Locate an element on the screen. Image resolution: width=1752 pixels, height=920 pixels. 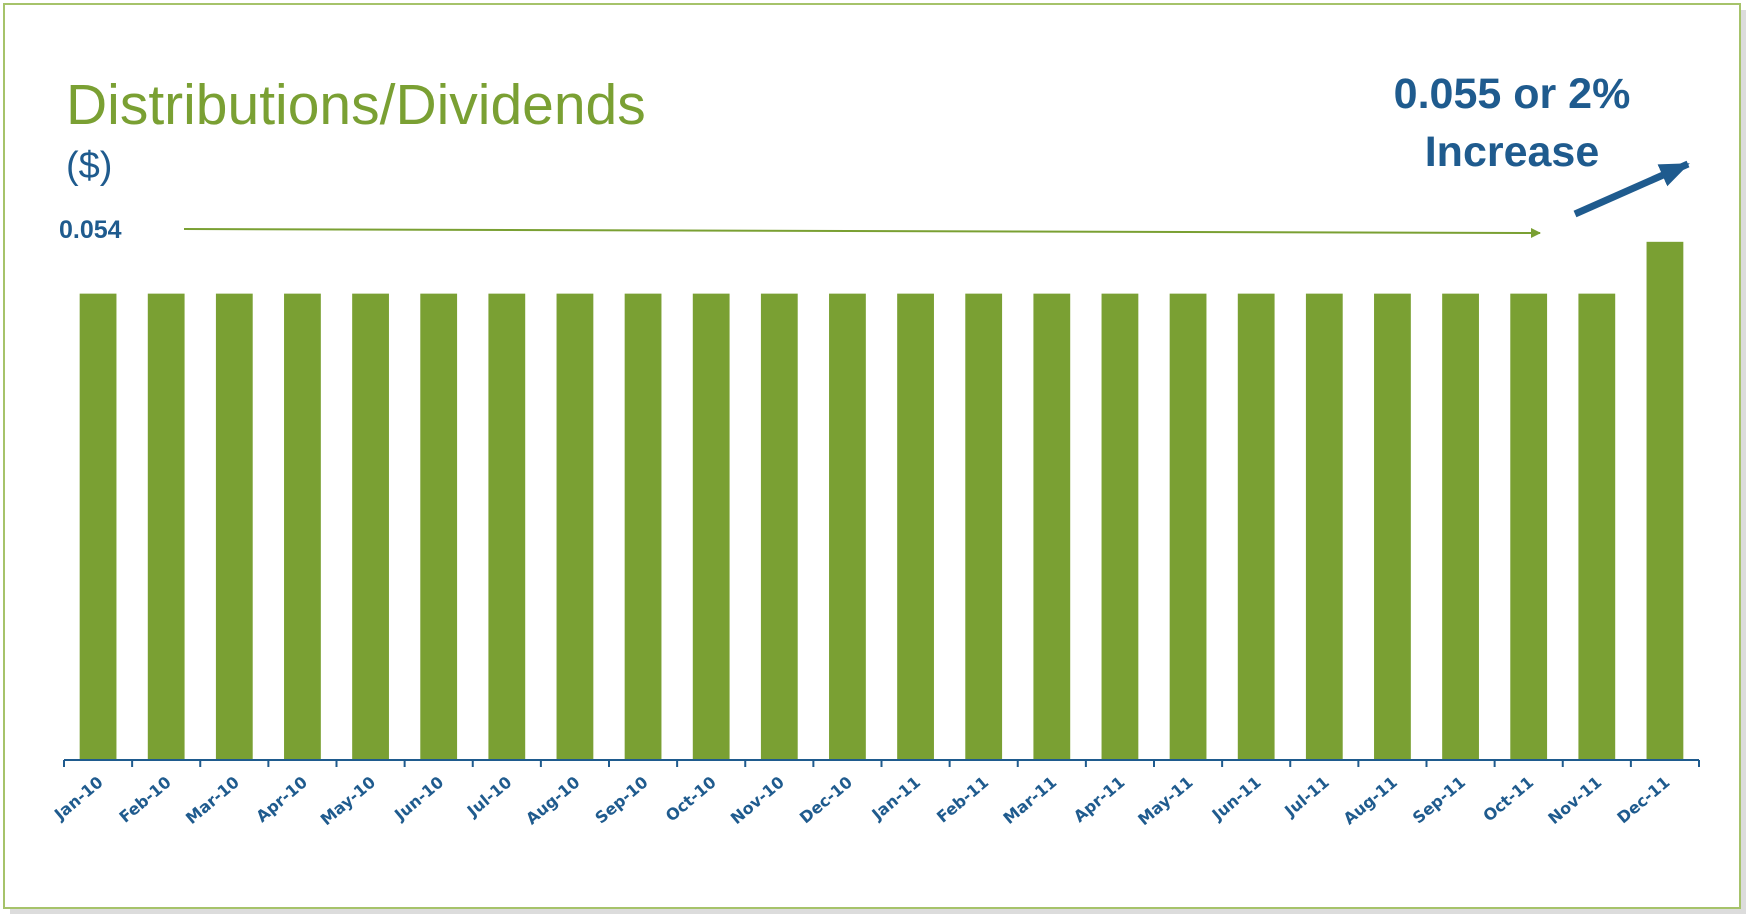
chart-title: Distributions/Dividends is located at coordinates (356, 105).